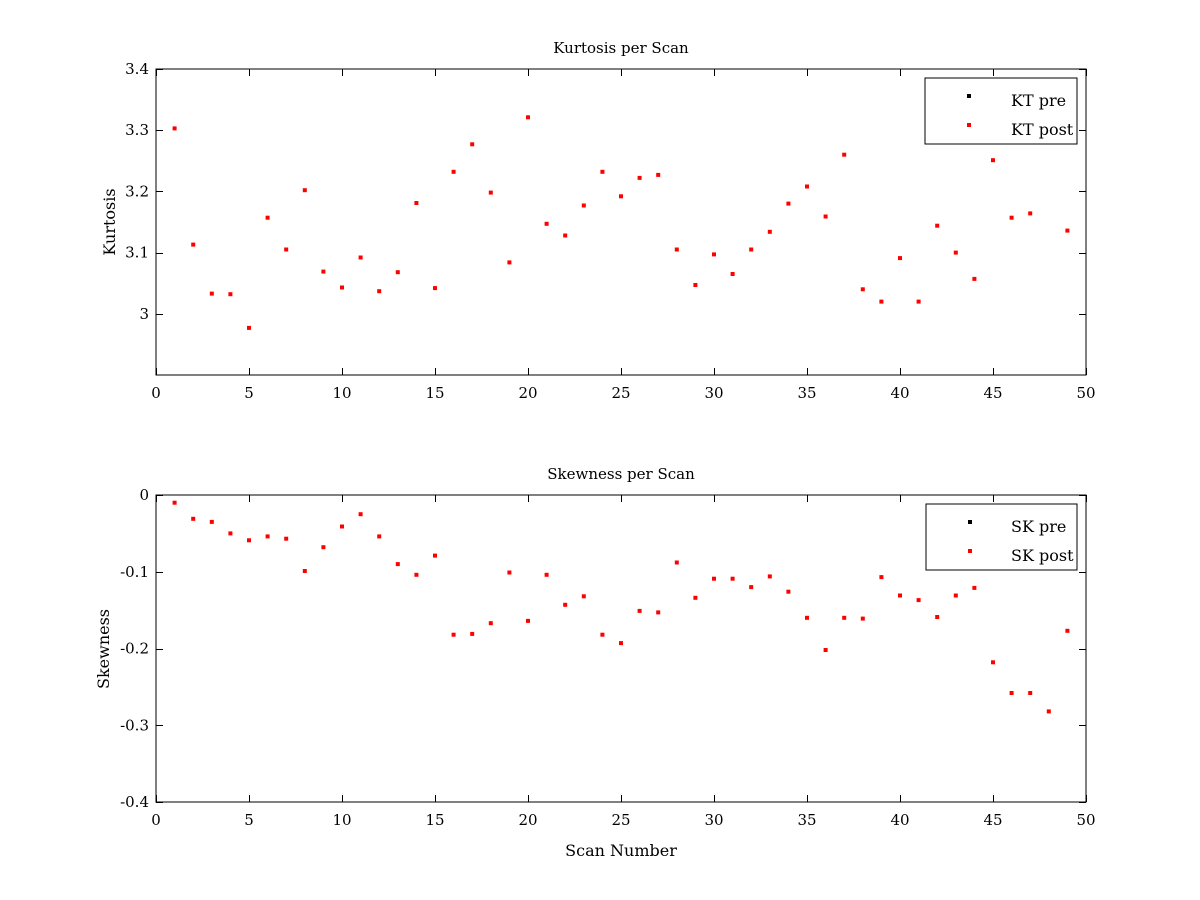 Image resolution: width=1200 pixels, height=900 pixels. I want to click on legend-marker-kt-pre, so click(969, 96).